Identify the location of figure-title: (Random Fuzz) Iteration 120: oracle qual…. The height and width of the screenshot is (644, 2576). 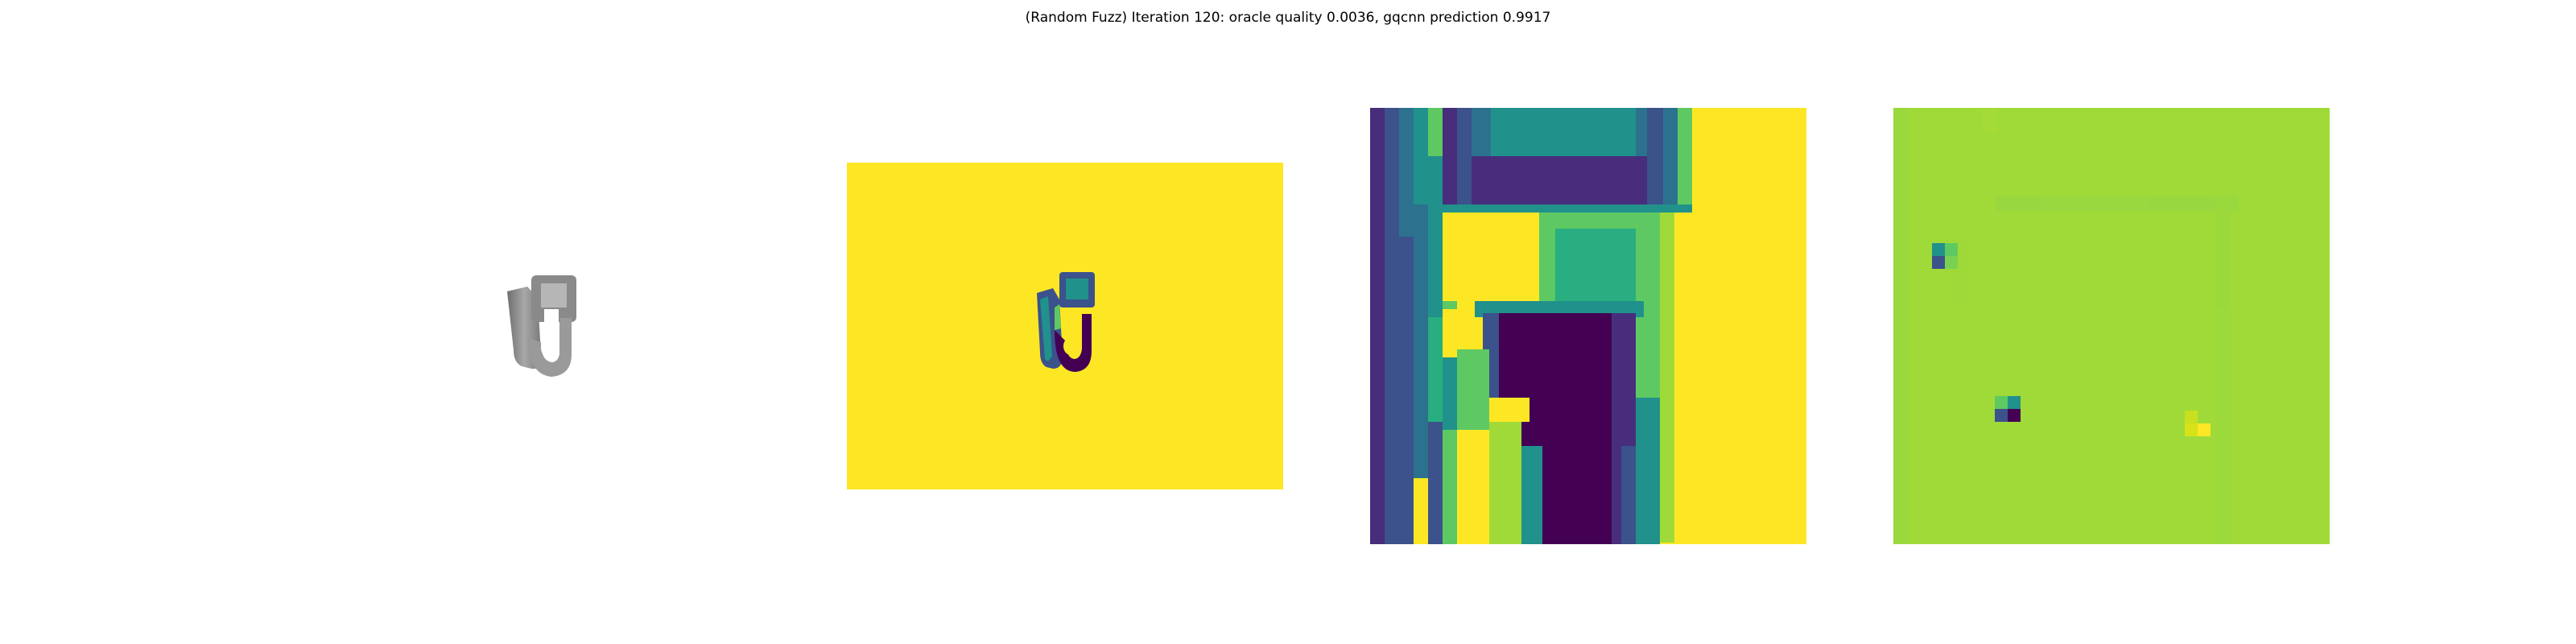
(1288, 18).